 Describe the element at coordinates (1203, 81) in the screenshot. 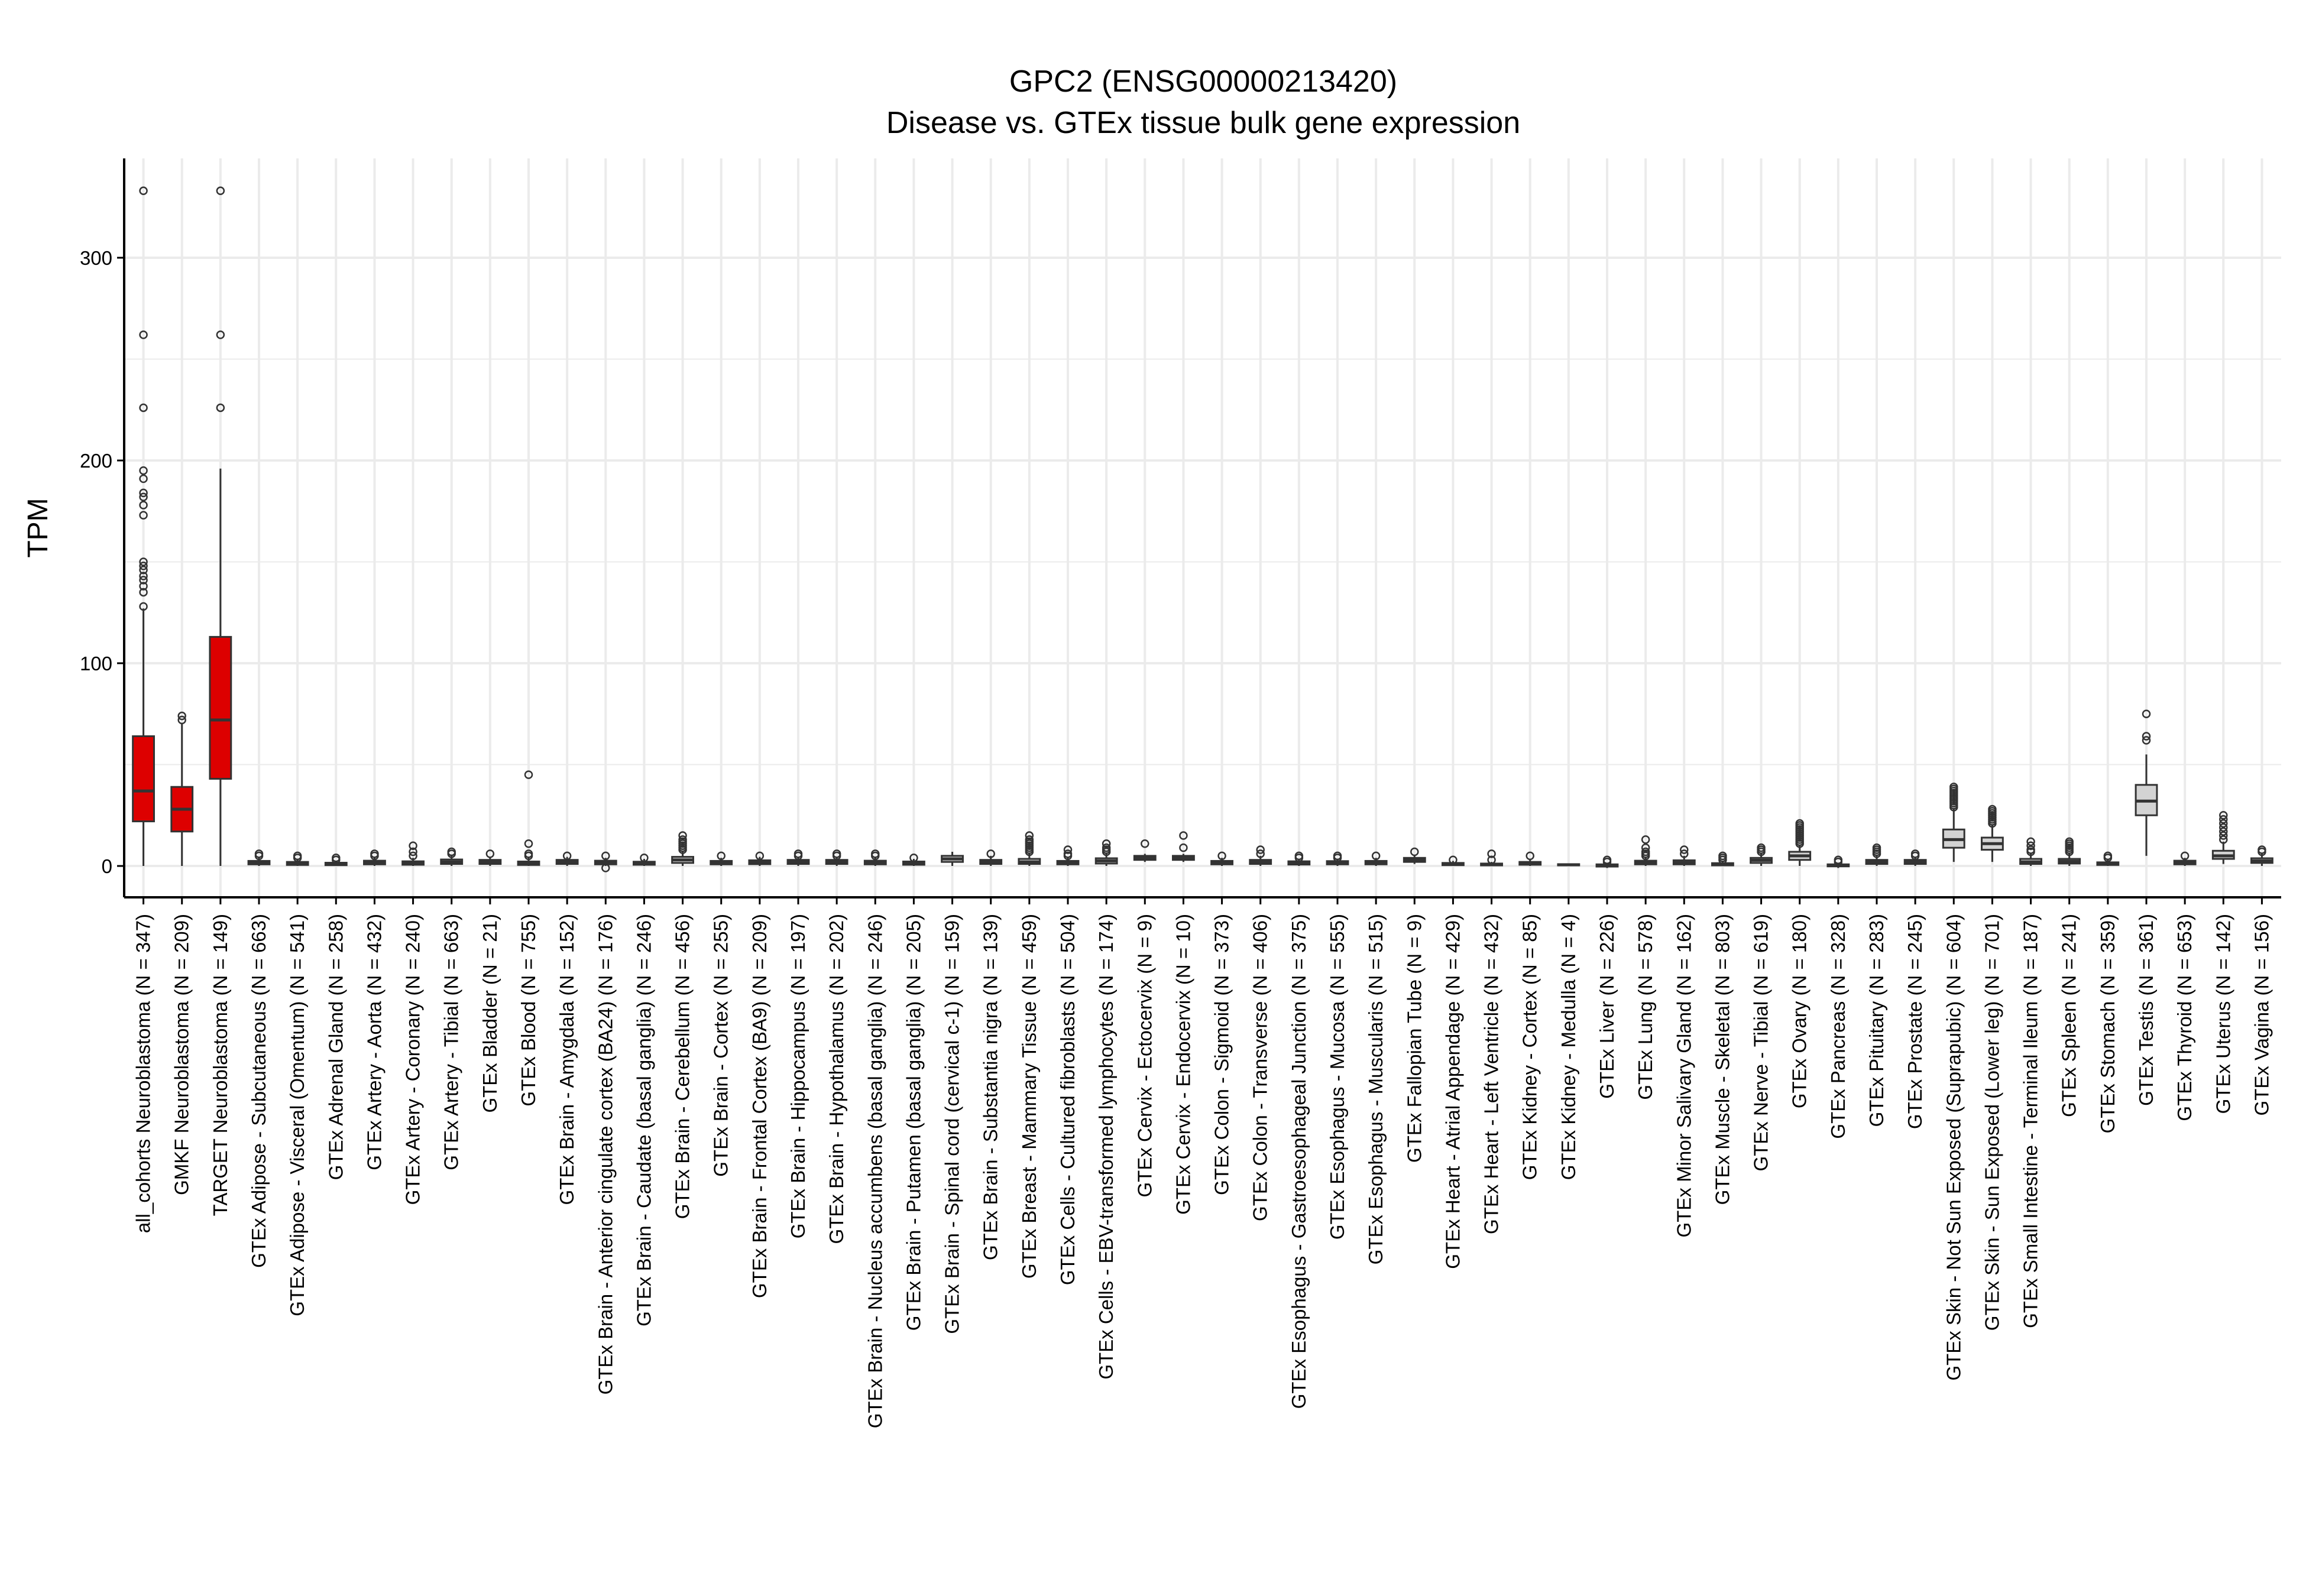

I see `chart-title: GPC2 (ENSG00000213420)` at that location.